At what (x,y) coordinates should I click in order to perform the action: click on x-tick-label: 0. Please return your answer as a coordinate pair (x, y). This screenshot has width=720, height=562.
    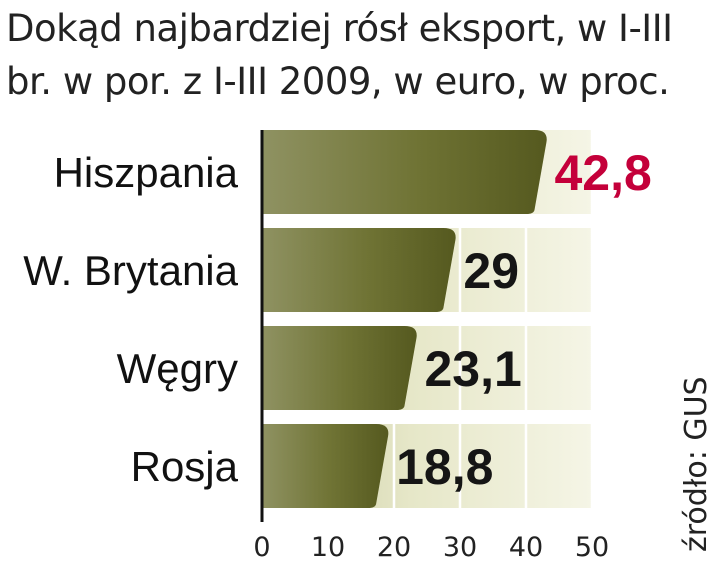
    Looking at the image, I should click on (261, 547).